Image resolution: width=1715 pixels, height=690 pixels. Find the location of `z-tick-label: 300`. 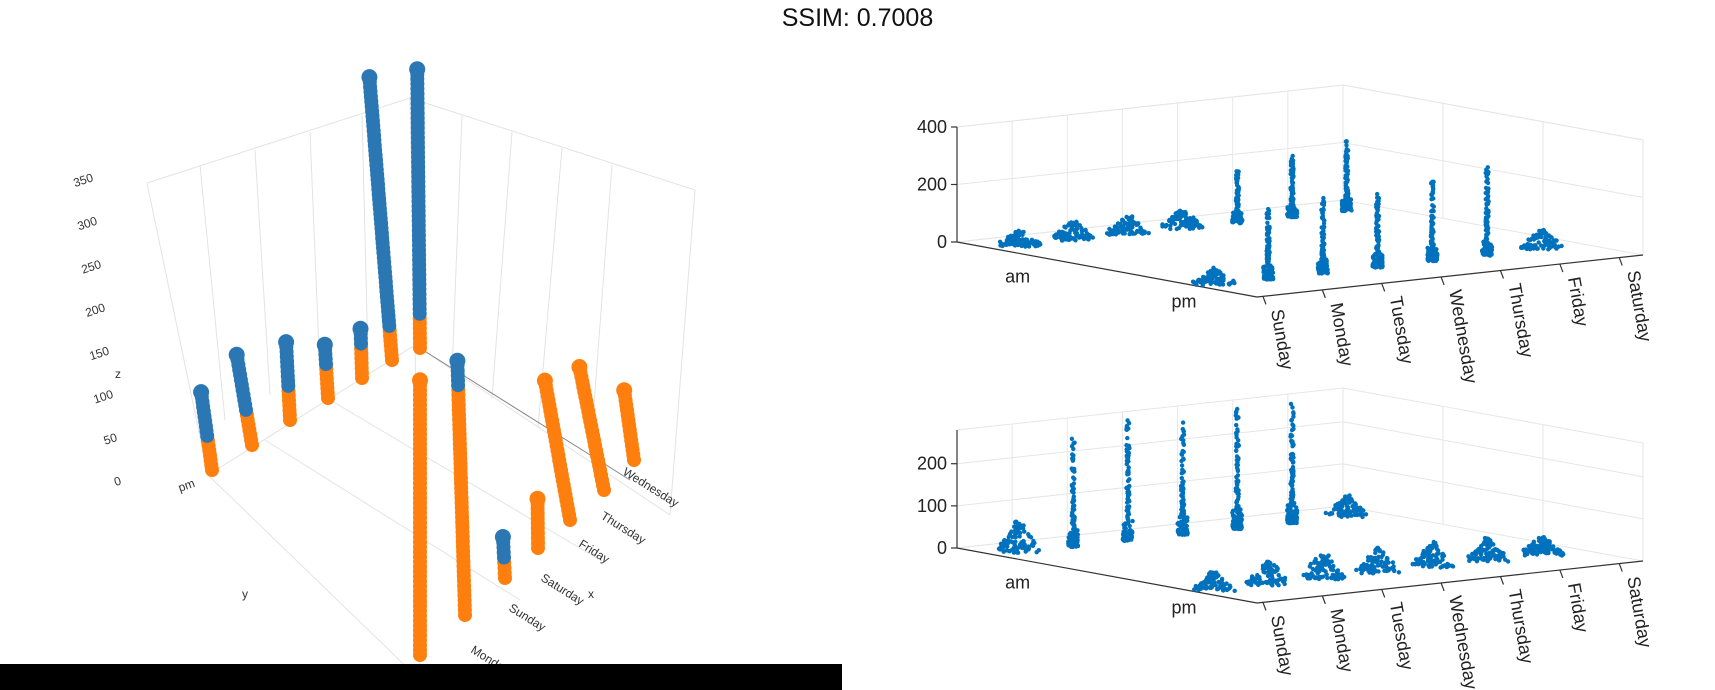

z-tick-label: 300 is located at coordinates (88, 224).